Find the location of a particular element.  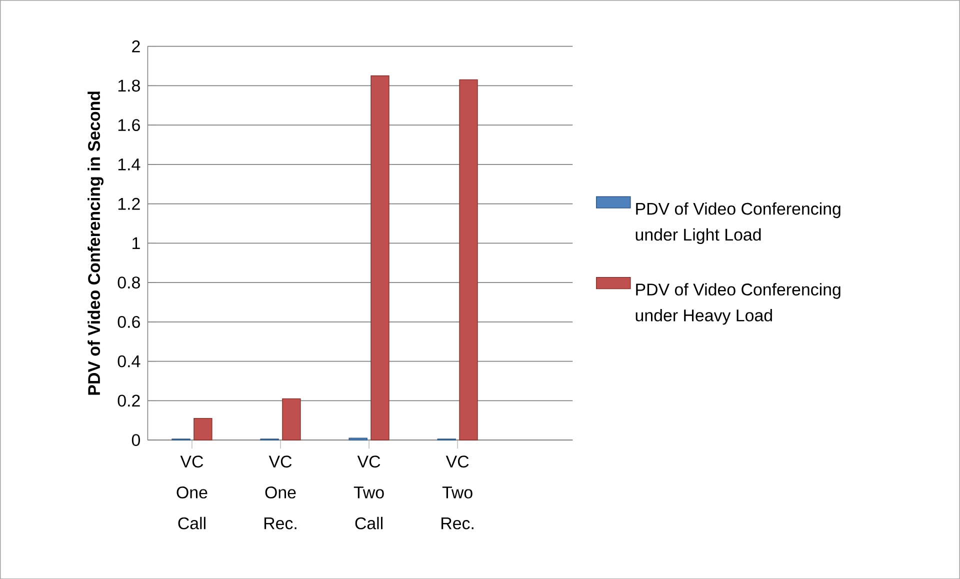

y-axis-title: PDV of Video Conferencing in Second is located at coordinates (96, 243).